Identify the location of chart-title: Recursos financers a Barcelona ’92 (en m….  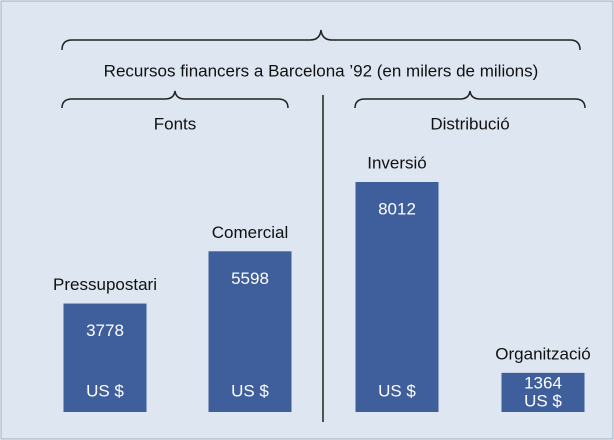
(321, 70).